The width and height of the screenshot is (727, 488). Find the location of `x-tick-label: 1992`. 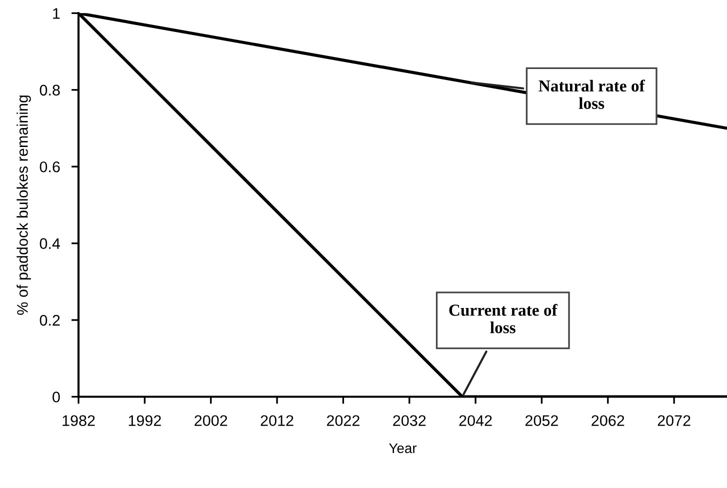

x-tick-label: 1992 is located at coordinates (144, 420).